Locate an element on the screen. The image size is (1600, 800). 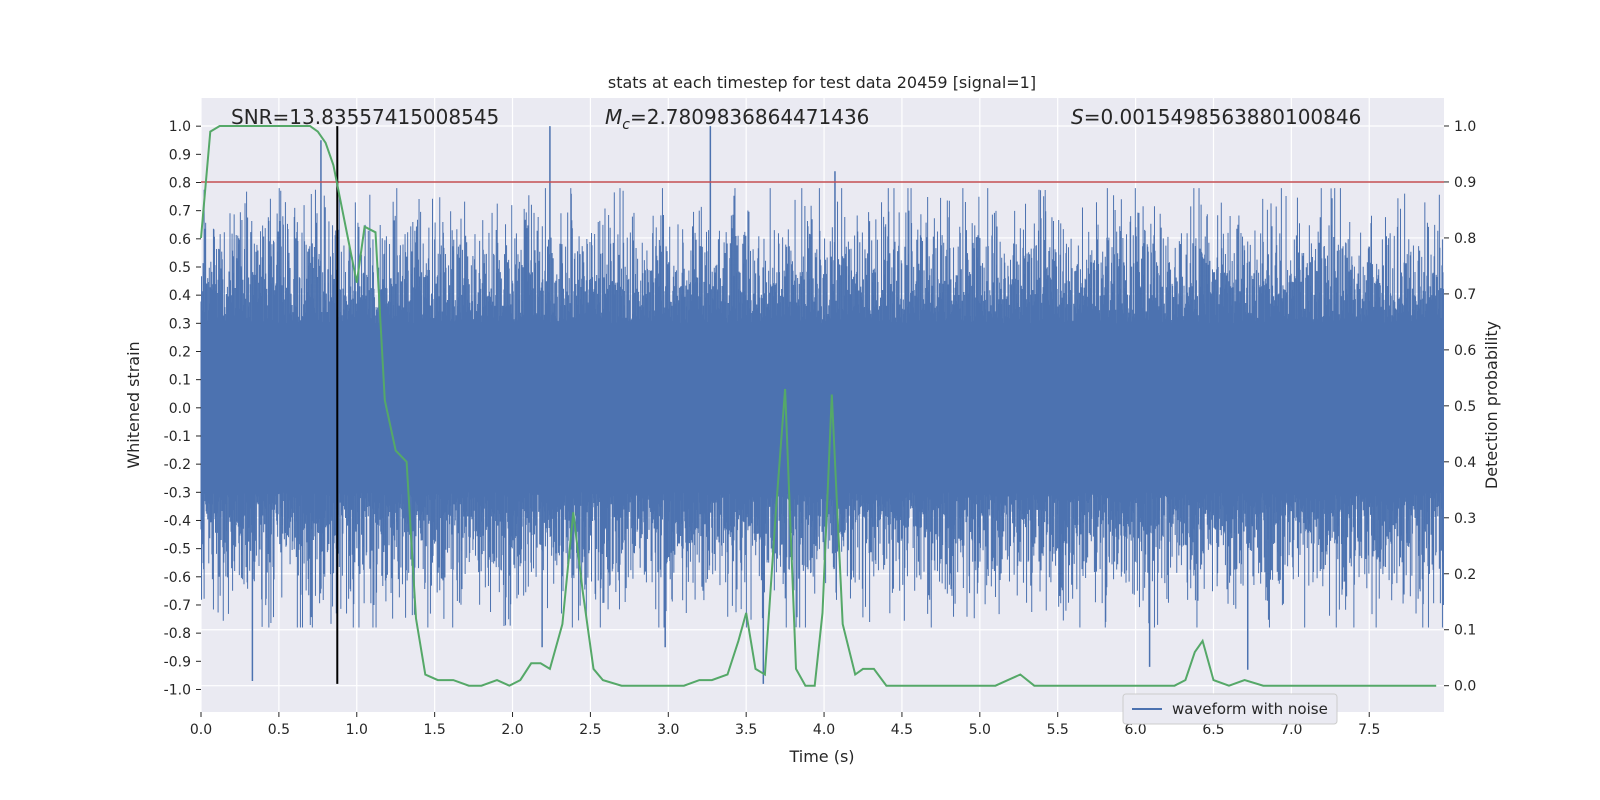
x-tick-label: 4.5 is located at coordinates (902, 730).